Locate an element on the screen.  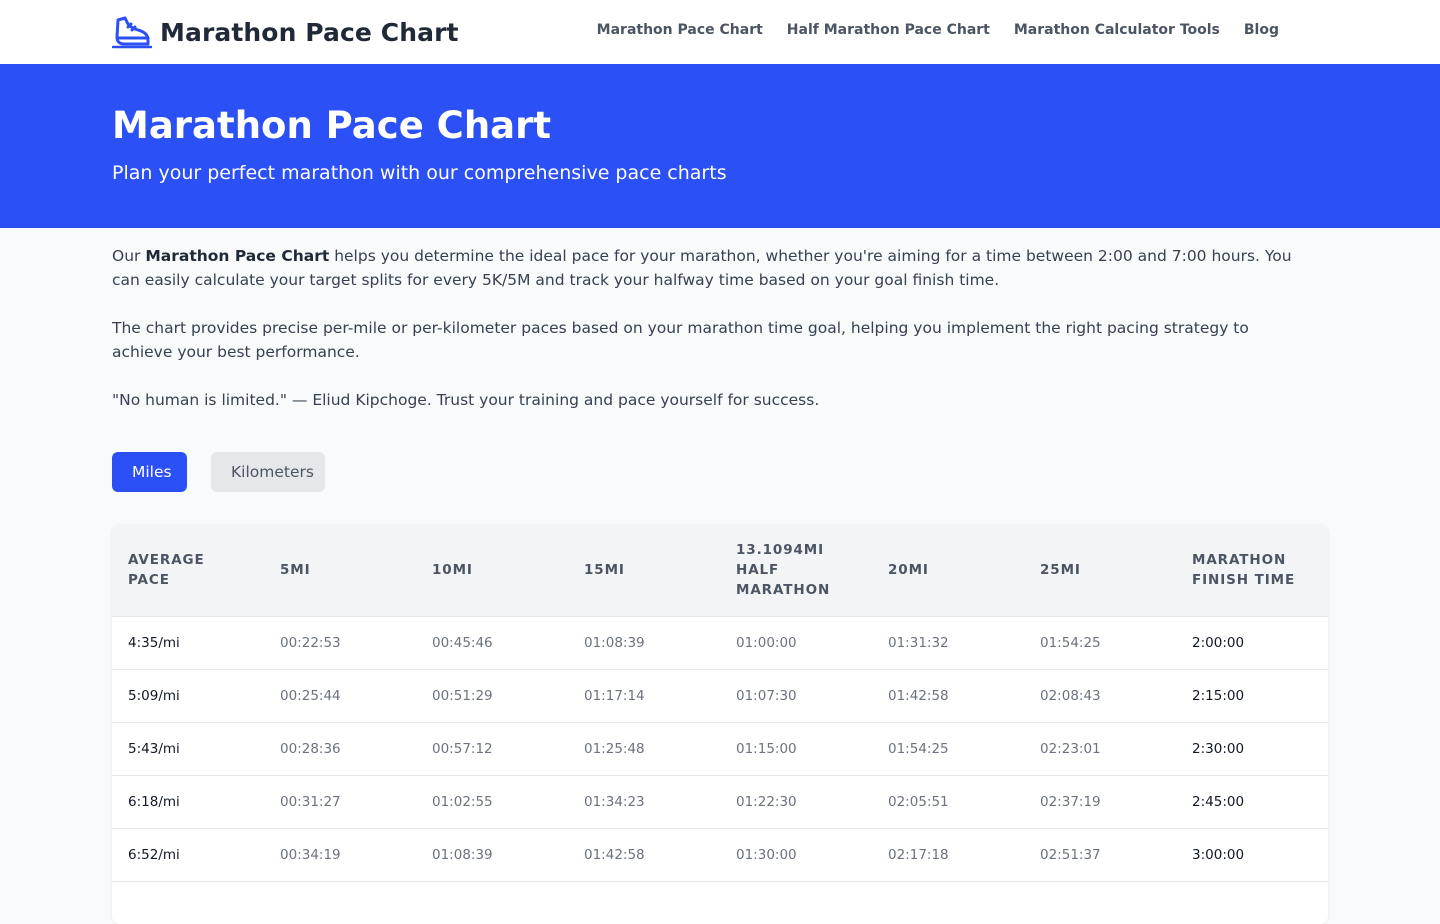
table-row-partial is located at coordinates (720, 902).